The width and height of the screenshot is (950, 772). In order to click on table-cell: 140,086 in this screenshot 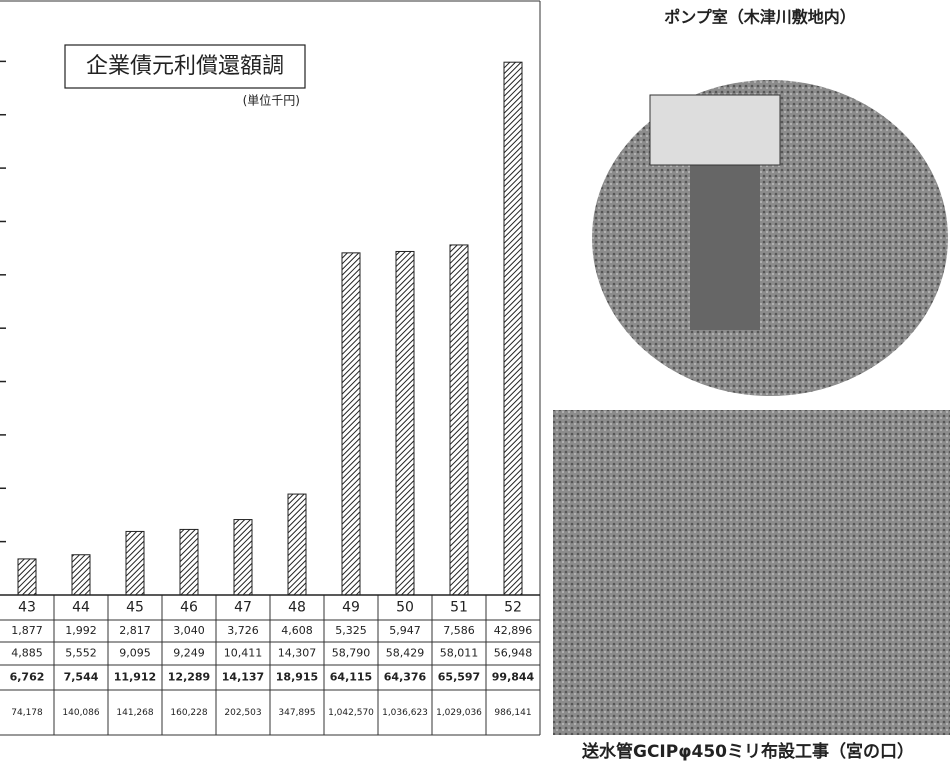, I will do `click(80, 713)`.